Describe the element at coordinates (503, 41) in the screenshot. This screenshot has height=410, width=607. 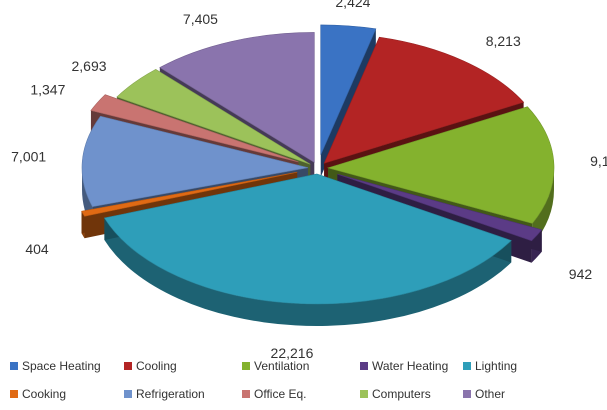
I see `data-label-cooling: 8,213` at that location.